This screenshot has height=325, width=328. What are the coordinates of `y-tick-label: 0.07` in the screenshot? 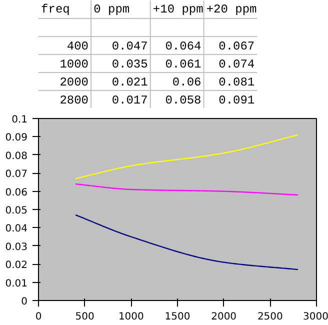 It's located at (16, 174).